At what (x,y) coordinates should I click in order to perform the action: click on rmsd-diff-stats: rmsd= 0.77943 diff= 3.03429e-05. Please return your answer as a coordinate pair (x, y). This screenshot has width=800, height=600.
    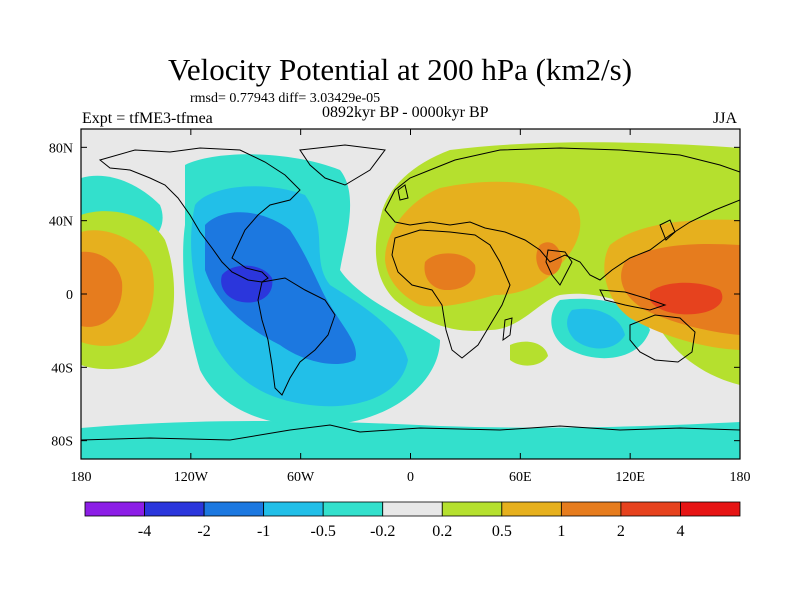
    Looking at the image, I should click on (285, 98).